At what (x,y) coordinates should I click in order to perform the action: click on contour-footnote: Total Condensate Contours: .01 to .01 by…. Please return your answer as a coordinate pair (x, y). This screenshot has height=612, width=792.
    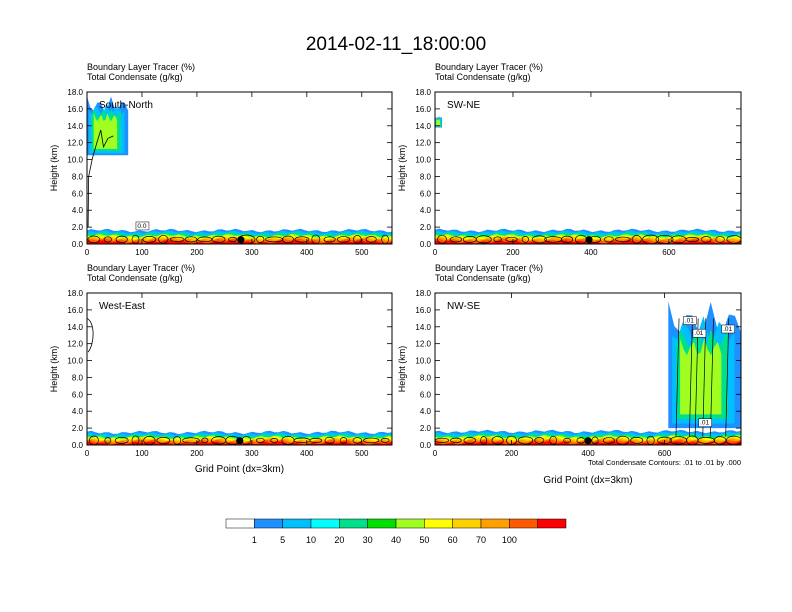
    Looking at the image, I should click on (664, 462).